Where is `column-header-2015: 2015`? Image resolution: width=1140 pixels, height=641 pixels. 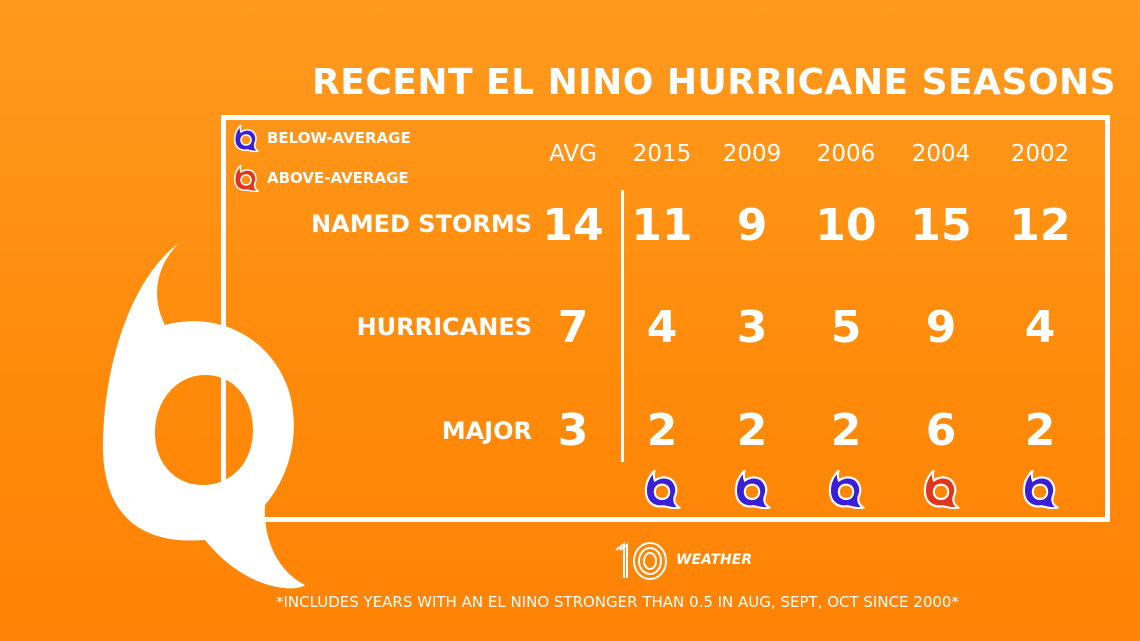
column-header-2015: 2015 is located at coordinates (662, 154).